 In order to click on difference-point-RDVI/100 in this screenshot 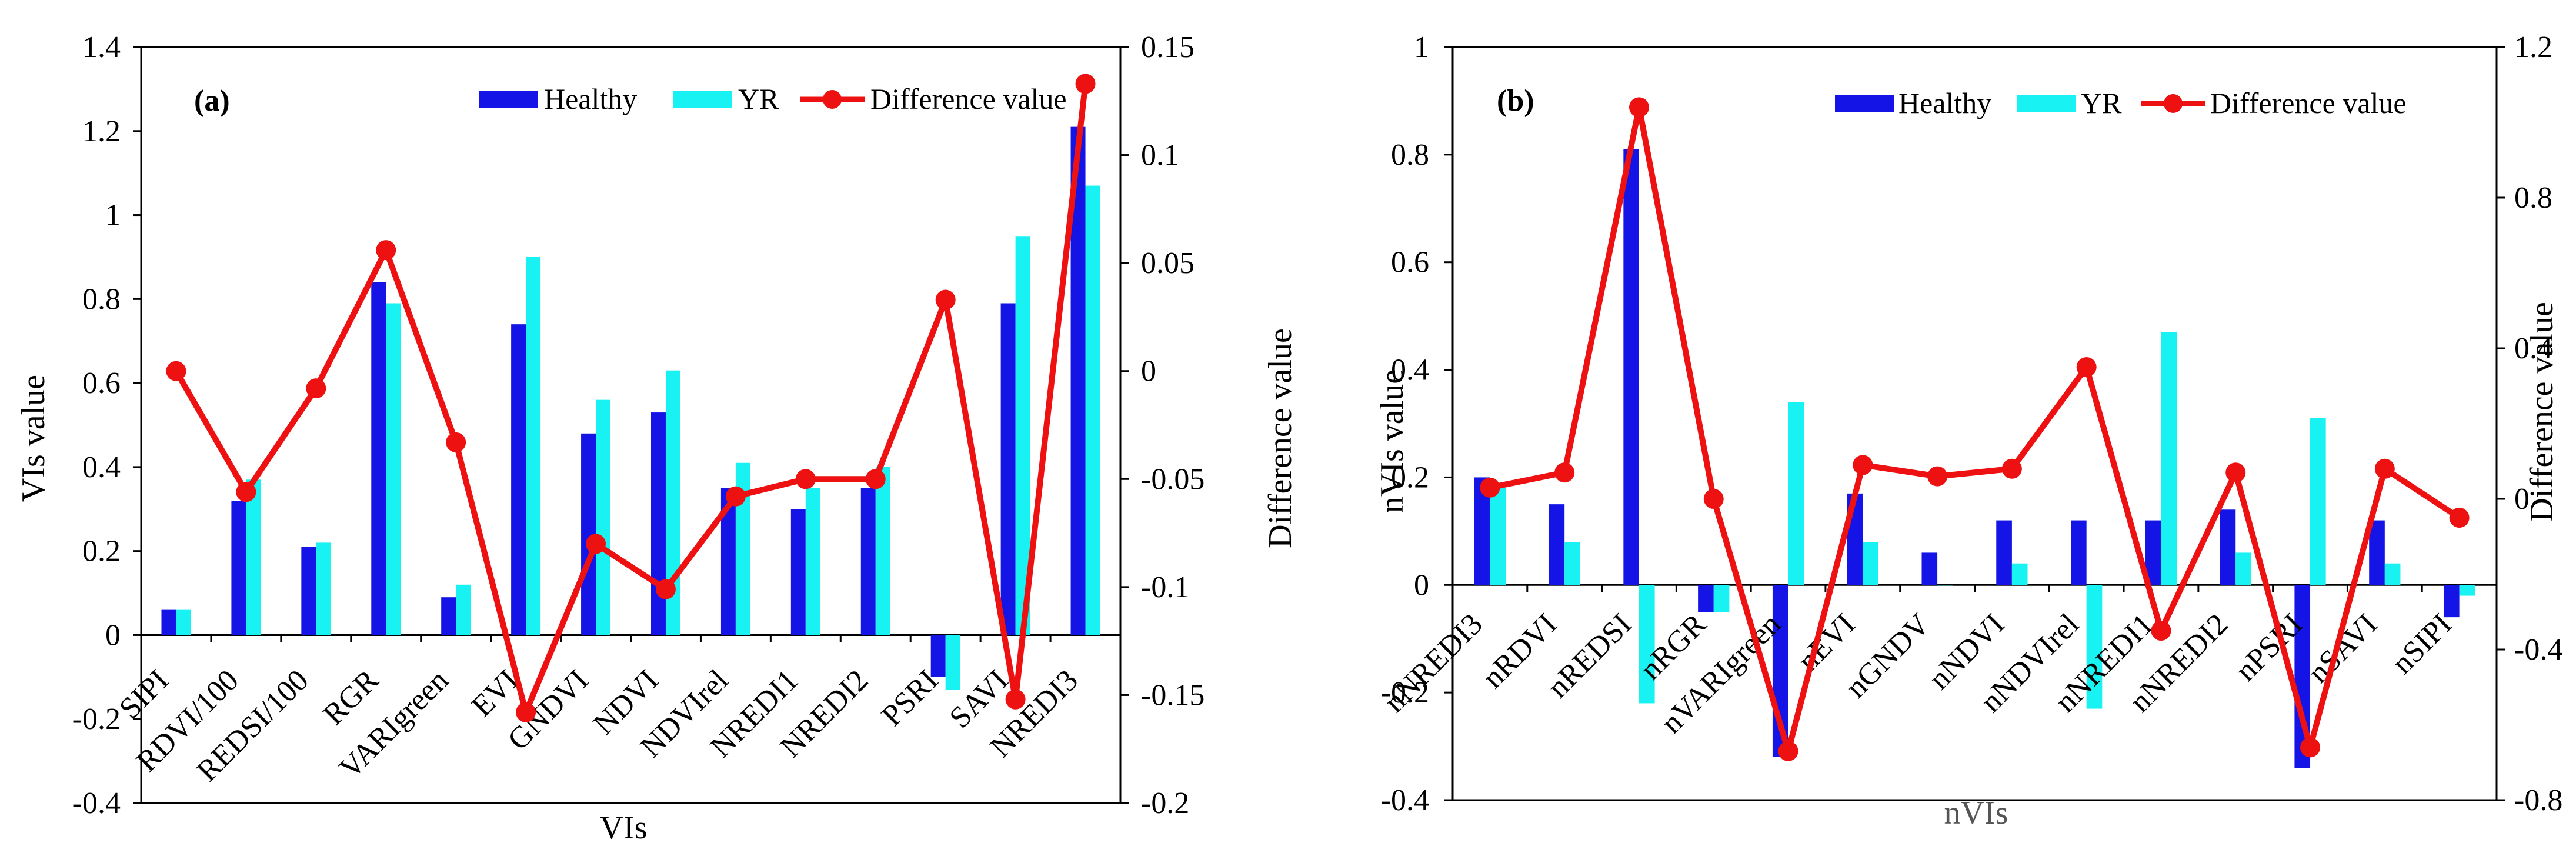, I will do `click(246, 492)`.